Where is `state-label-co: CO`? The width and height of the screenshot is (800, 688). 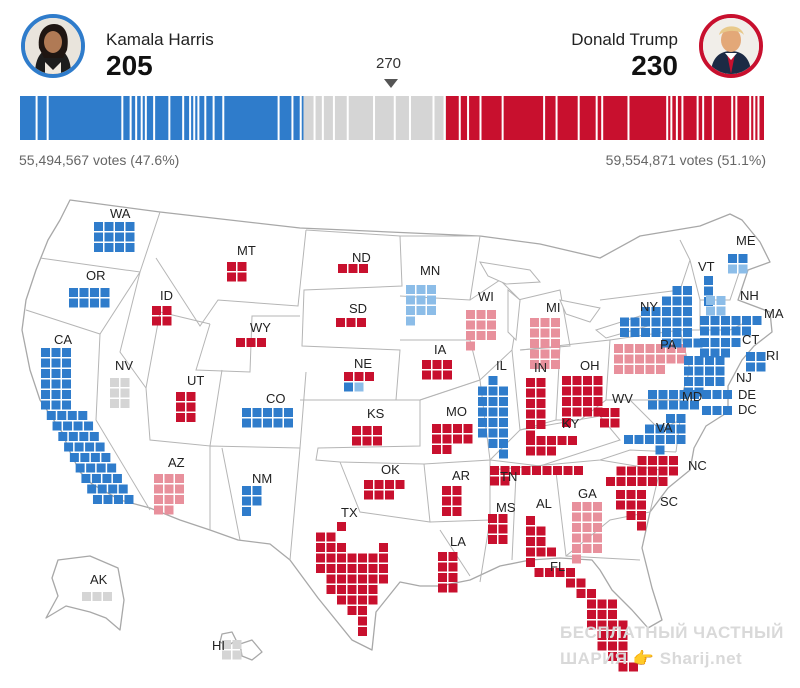 state-label-co: CO is located at coordinates (276, 398).